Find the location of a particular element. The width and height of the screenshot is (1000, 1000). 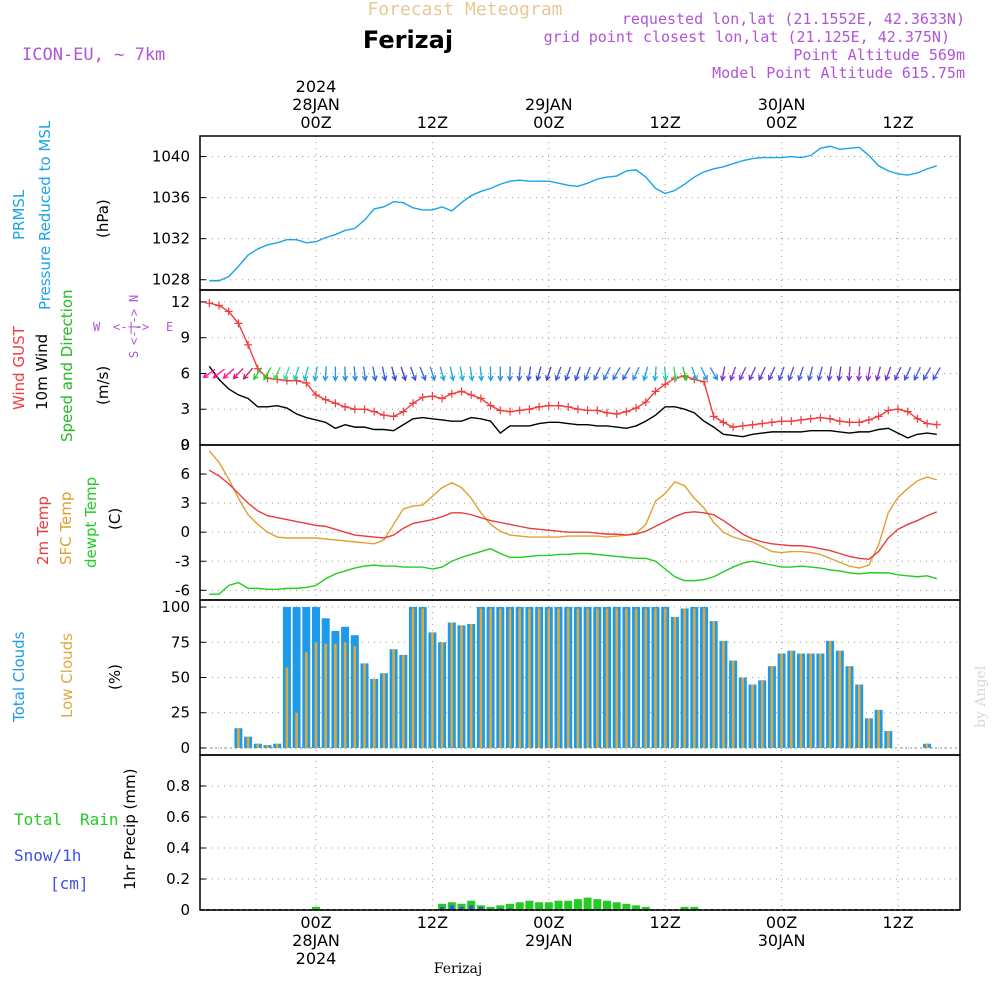

bottom-time-label: 29JAN is located at coordinates (549, 940).